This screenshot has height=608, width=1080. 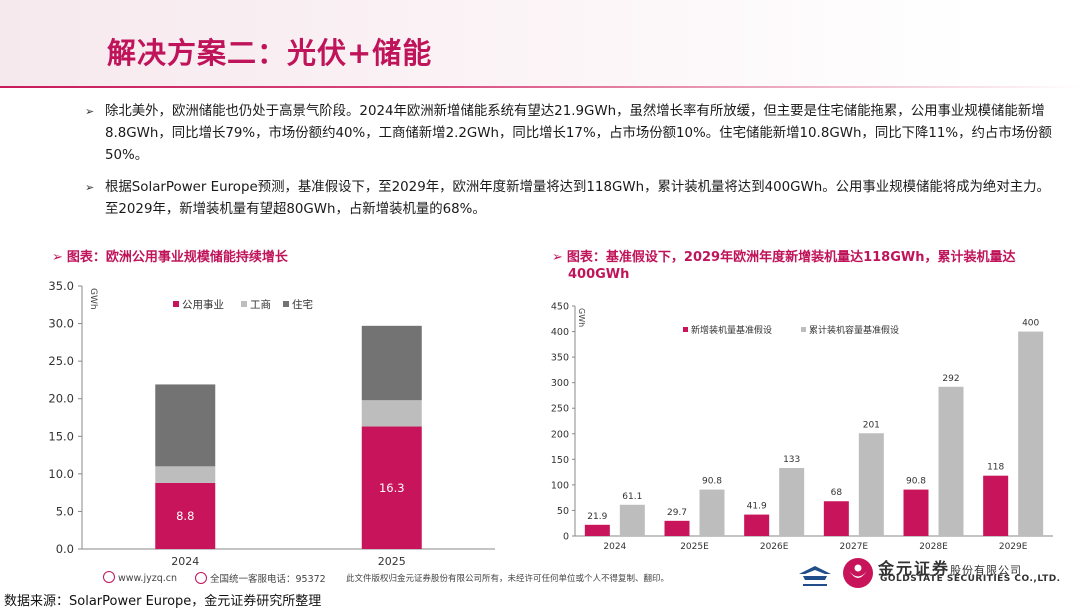 I want to click on footer-hotline: 全国统一客服电话：95372, so click(x=260, y=578).